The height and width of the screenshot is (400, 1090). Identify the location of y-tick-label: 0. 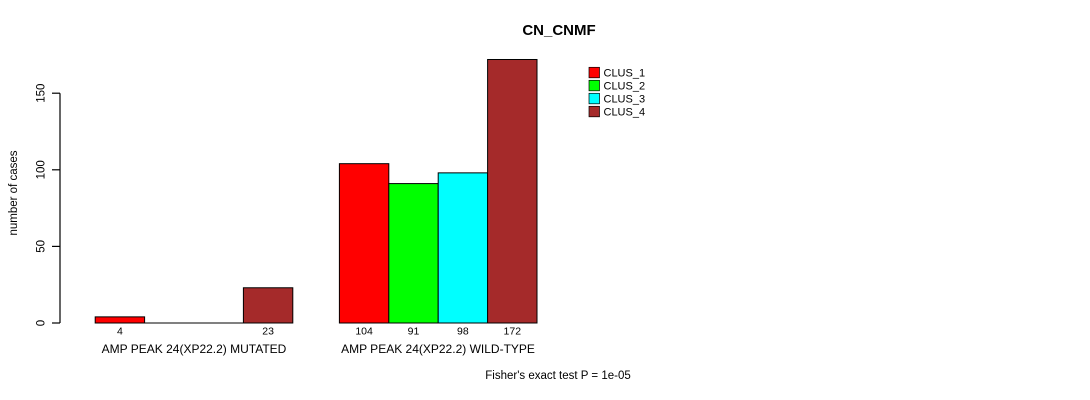
(42, 323).